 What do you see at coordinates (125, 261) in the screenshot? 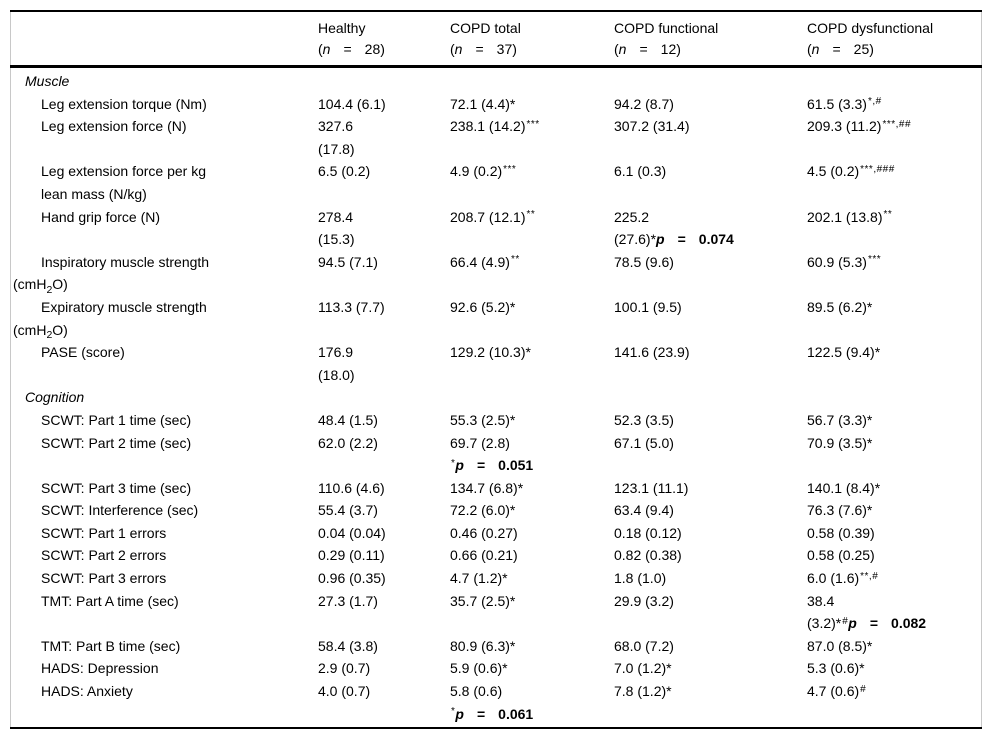
I see `text-segment: Inspiratory muscle strength` at bounding box center [125, 261].